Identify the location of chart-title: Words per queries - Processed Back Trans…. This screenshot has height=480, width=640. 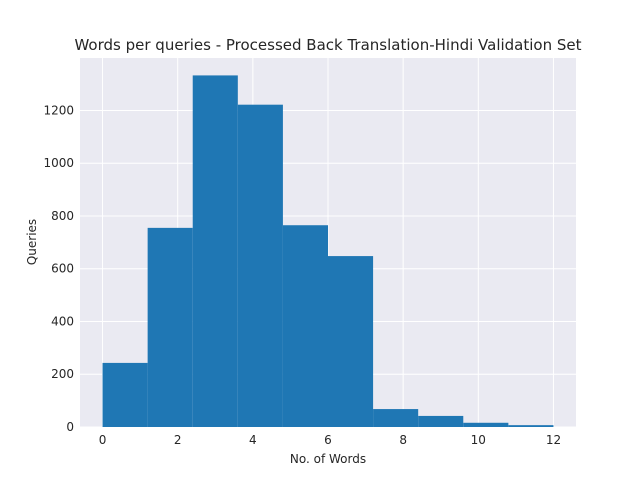
(327, 45).